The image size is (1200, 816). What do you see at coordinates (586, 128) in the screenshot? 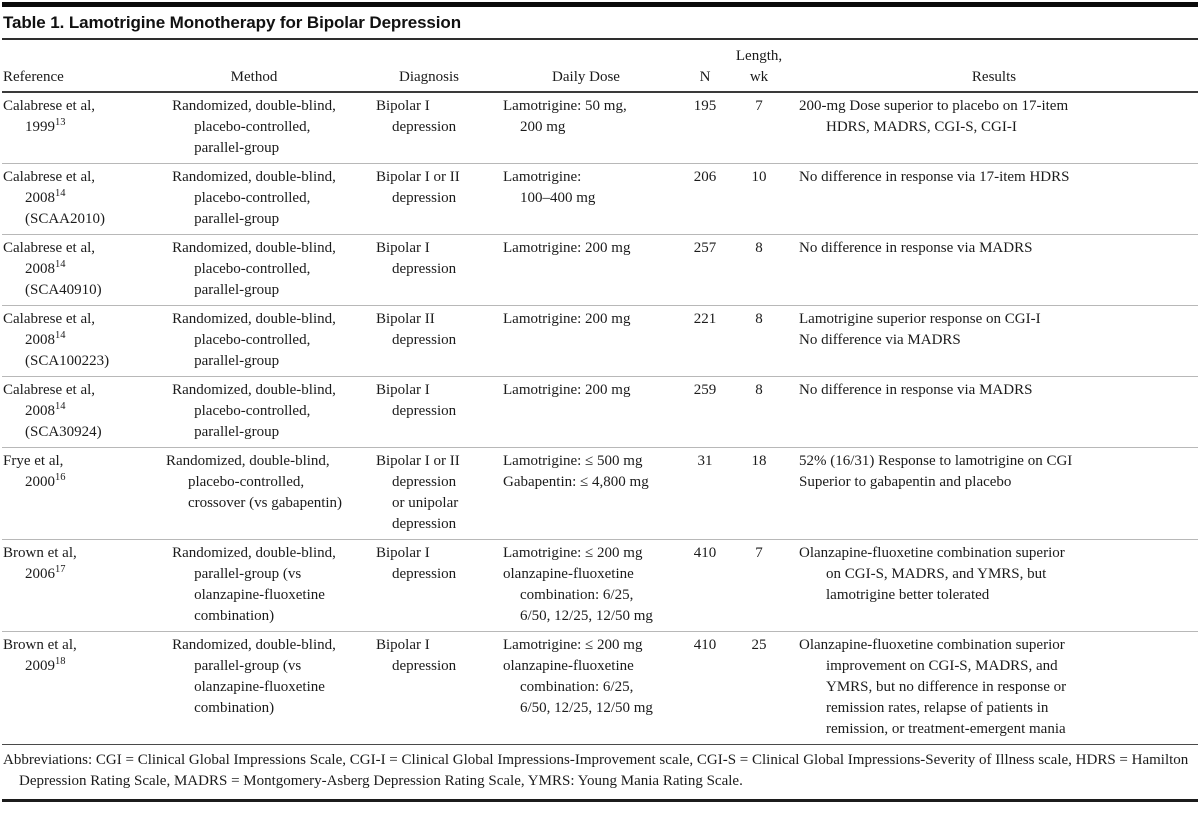
I see `cell-daily-dose: Lamotrigine: 50 mg, 200 mg` at bounding box center [586, 128].